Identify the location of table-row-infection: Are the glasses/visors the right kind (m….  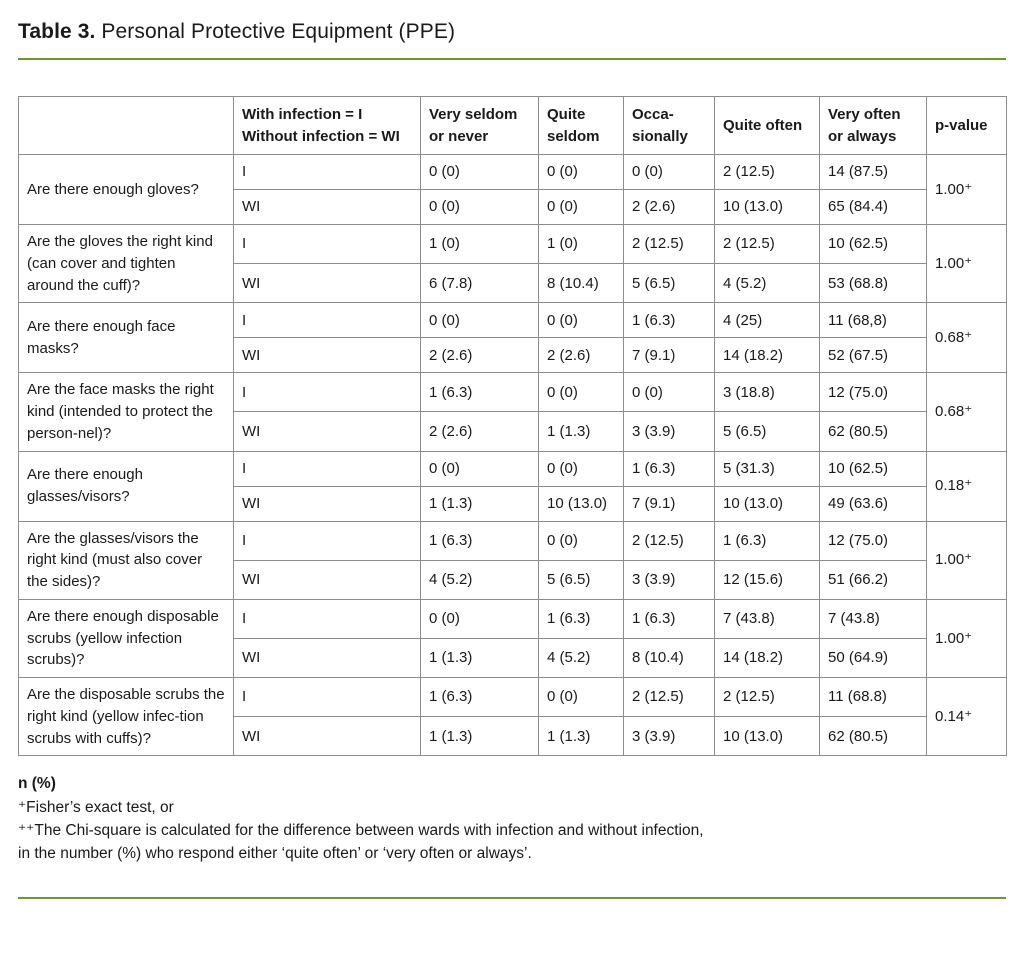
(512, 560).